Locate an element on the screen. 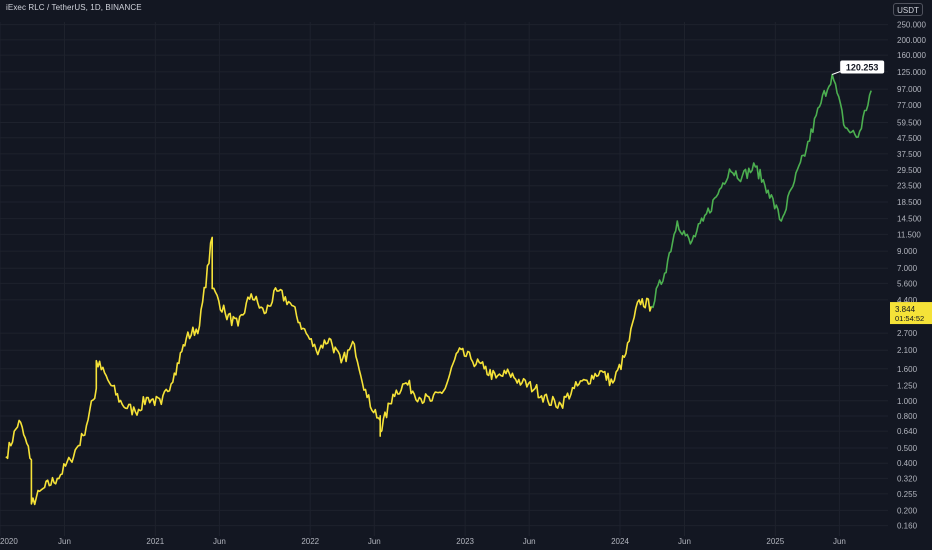 The height and width of the screenshot is (550, 932). current-price-label: 3.844 is located at coordinates (905, 309).